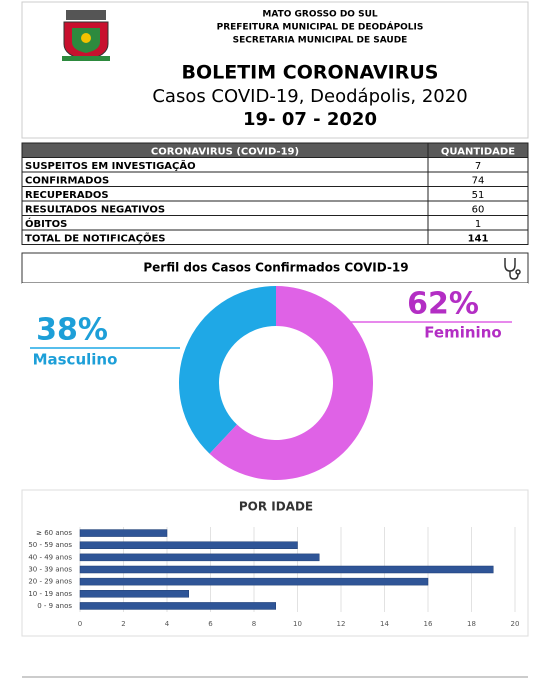 This screenshot has width=543, height=684. I want to click on table-cell: RECUPERADOS, so click(67, 195).